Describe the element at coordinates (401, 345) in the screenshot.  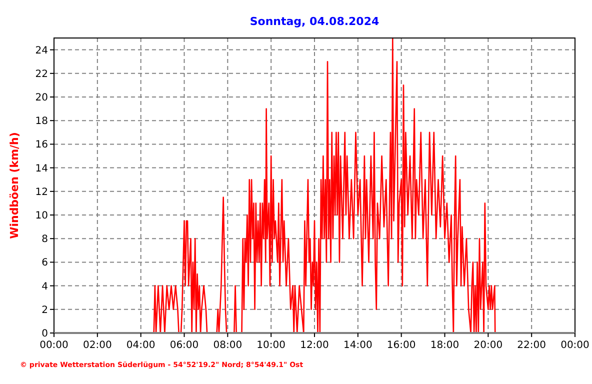
I see `x-tick-label: 16:00` at that location.